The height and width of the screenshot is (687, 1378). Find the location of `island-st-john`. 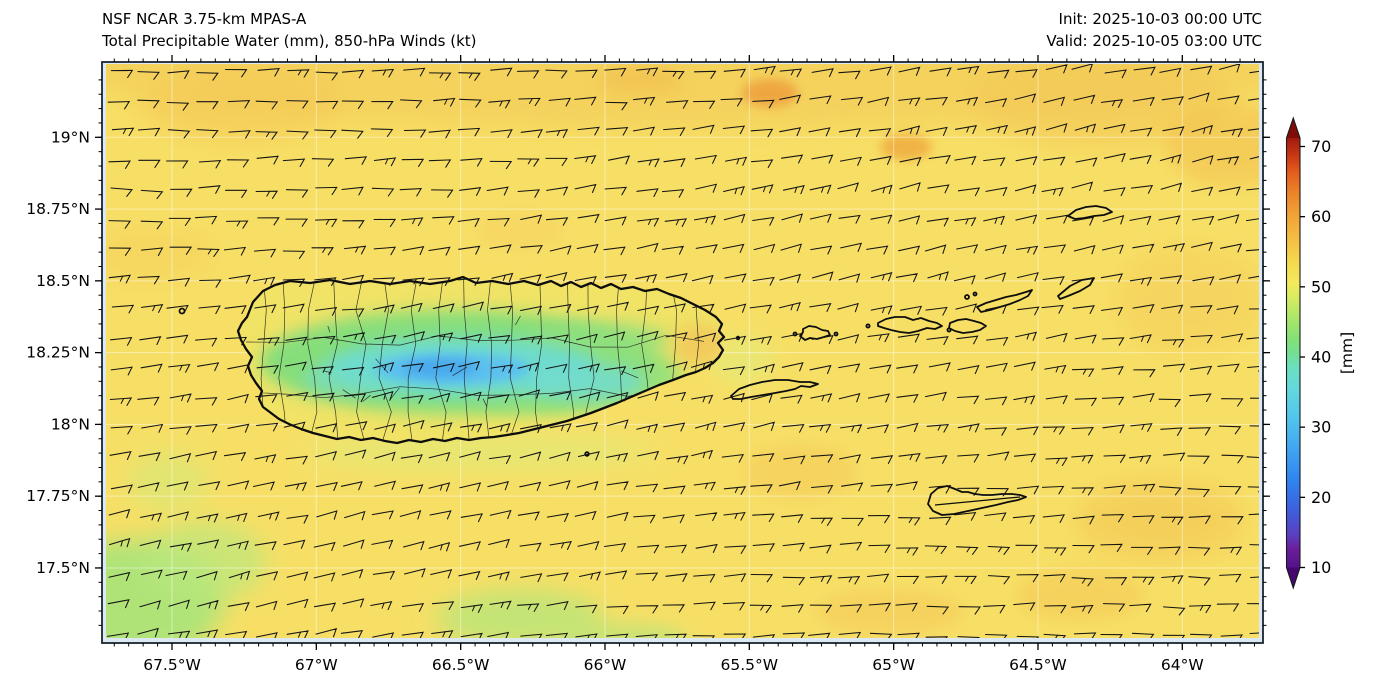

island-st-john is located at coordinates (967, 326).